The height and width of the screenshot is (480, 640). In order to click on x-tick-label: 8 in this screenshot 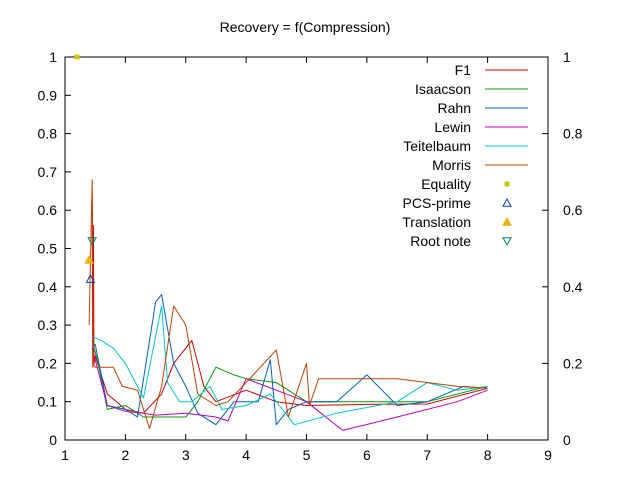, I will do `click(488, 455)`.